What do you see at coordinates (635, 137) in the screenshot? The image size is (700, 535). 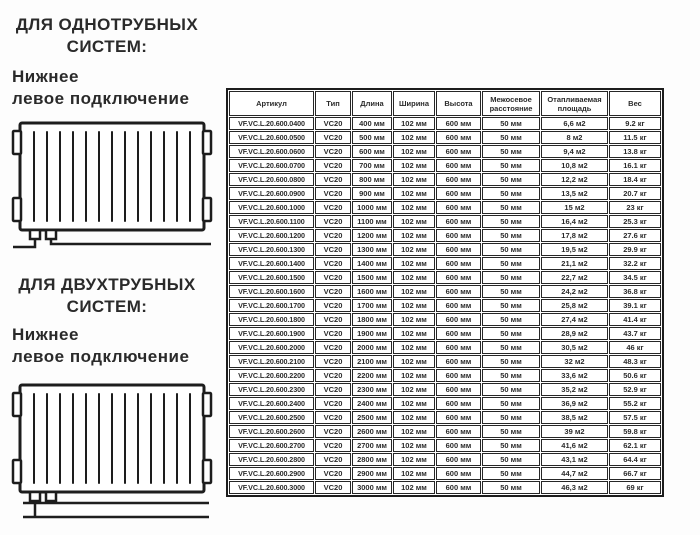 I see `table-cell: 11.5 кг` at bounding box center [635, 137].